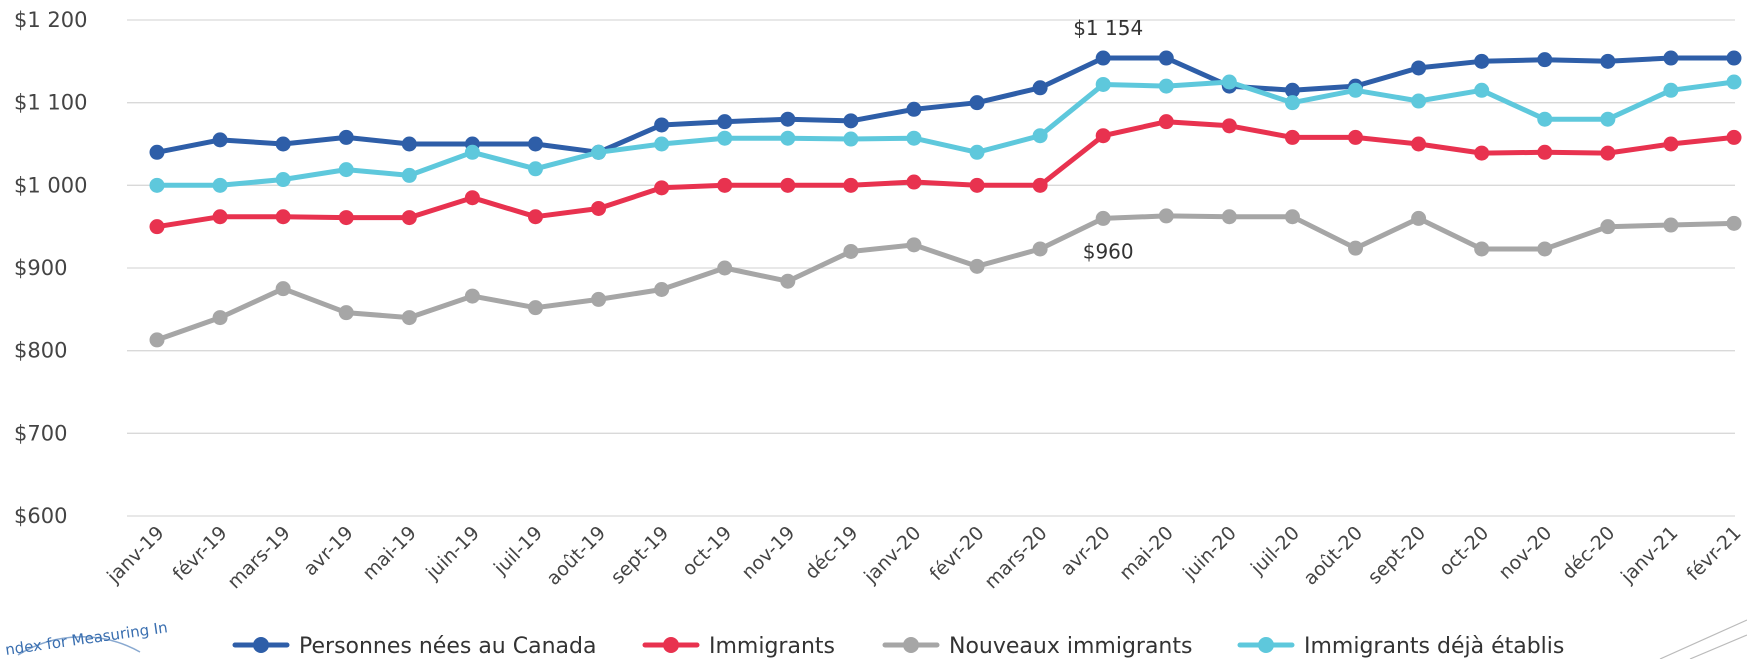  What do you see at coordinates (1108, 251) in the screenshot?
I see `data-label: $960` at bounding box center [1108, 251].